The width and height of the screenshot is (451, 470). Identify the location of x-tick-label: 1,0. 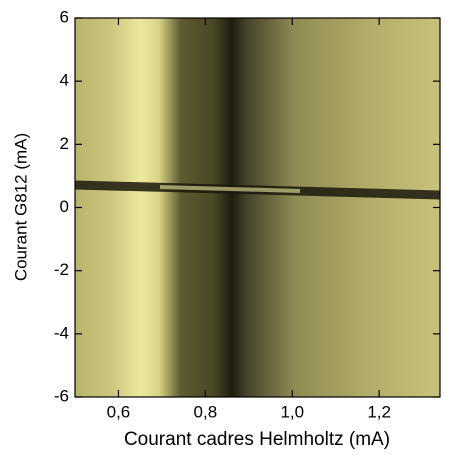
(292, 411).